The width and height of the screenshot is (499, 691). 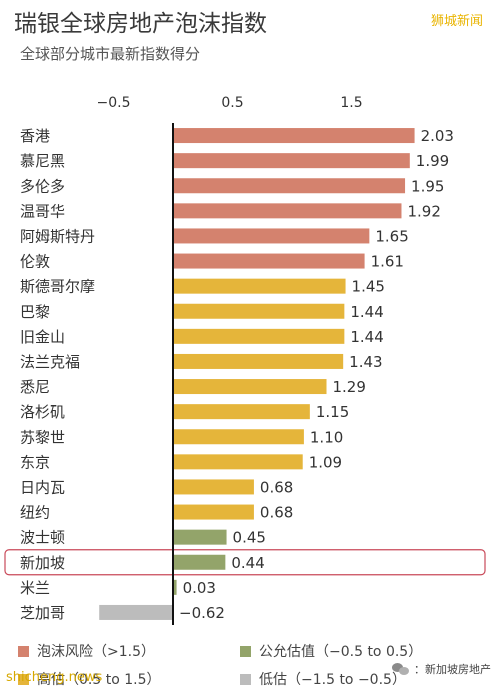 I want to click on category-label: 米兰, so click(x=35, y=588).